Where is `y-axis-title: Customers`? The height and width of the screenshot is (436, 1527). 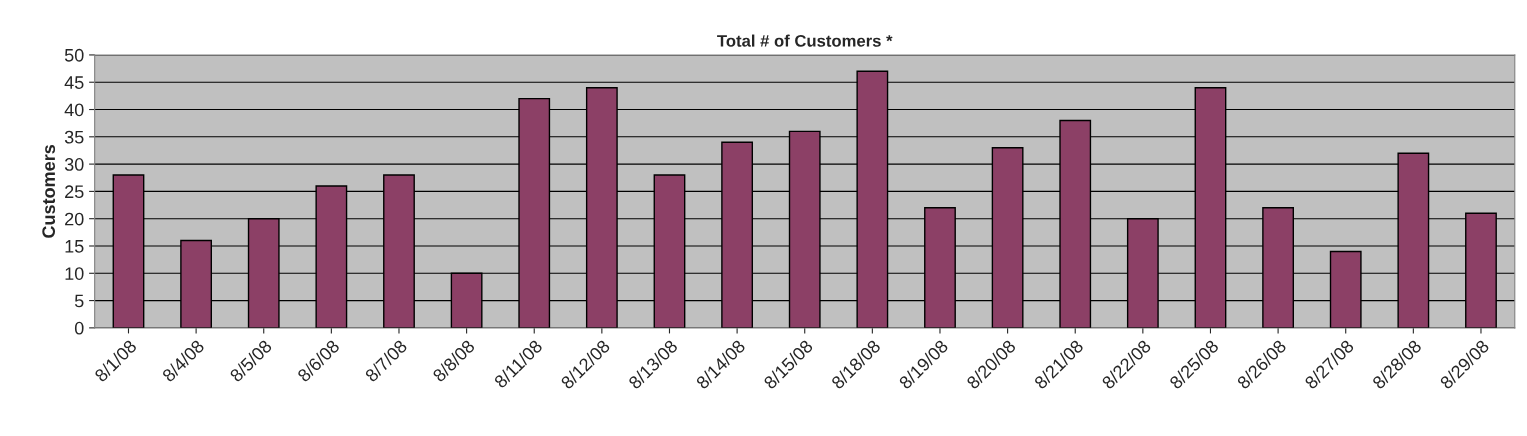
y-axis-title: Customers is located at coordinates (49, 191).